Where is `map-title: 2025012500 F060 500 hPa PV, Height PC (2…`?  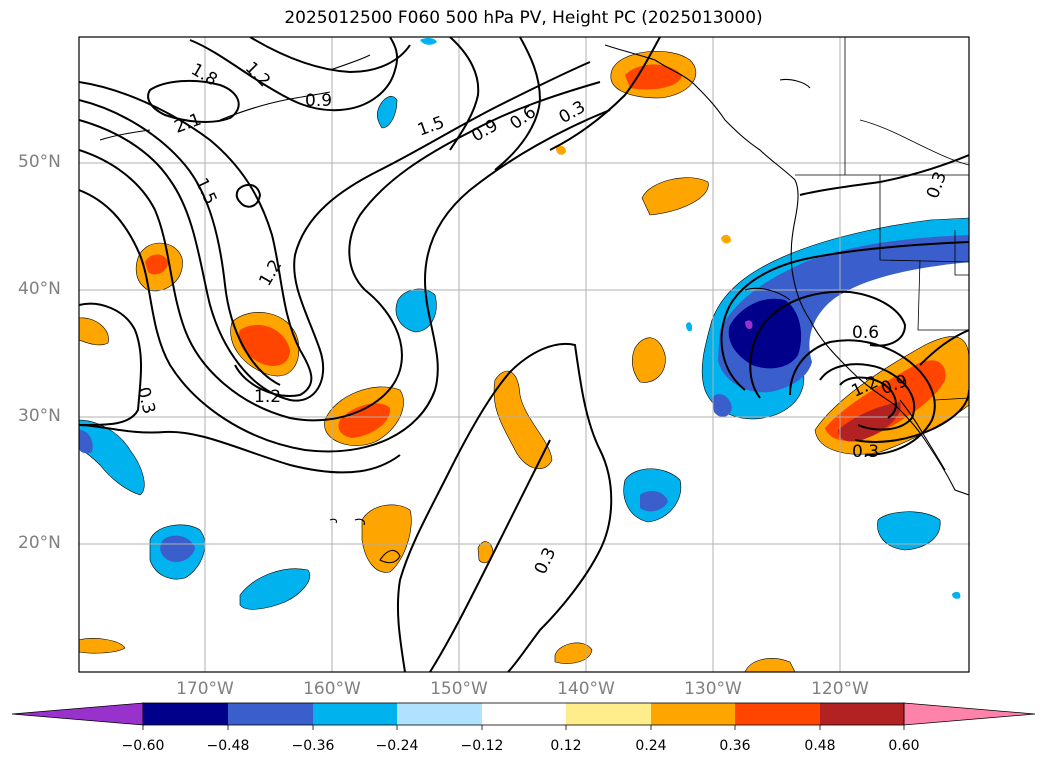
map-title: 2025012500 F060 500 hPa PV, Height PC (2… is located at coordinates (523, 18).